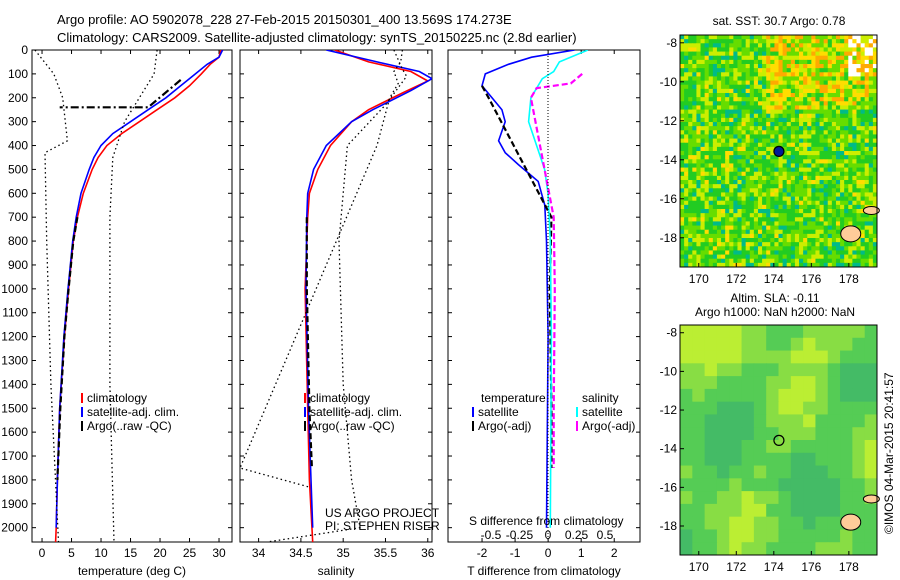  I want to click on difference-series-t-satellite, so click(528, 289).